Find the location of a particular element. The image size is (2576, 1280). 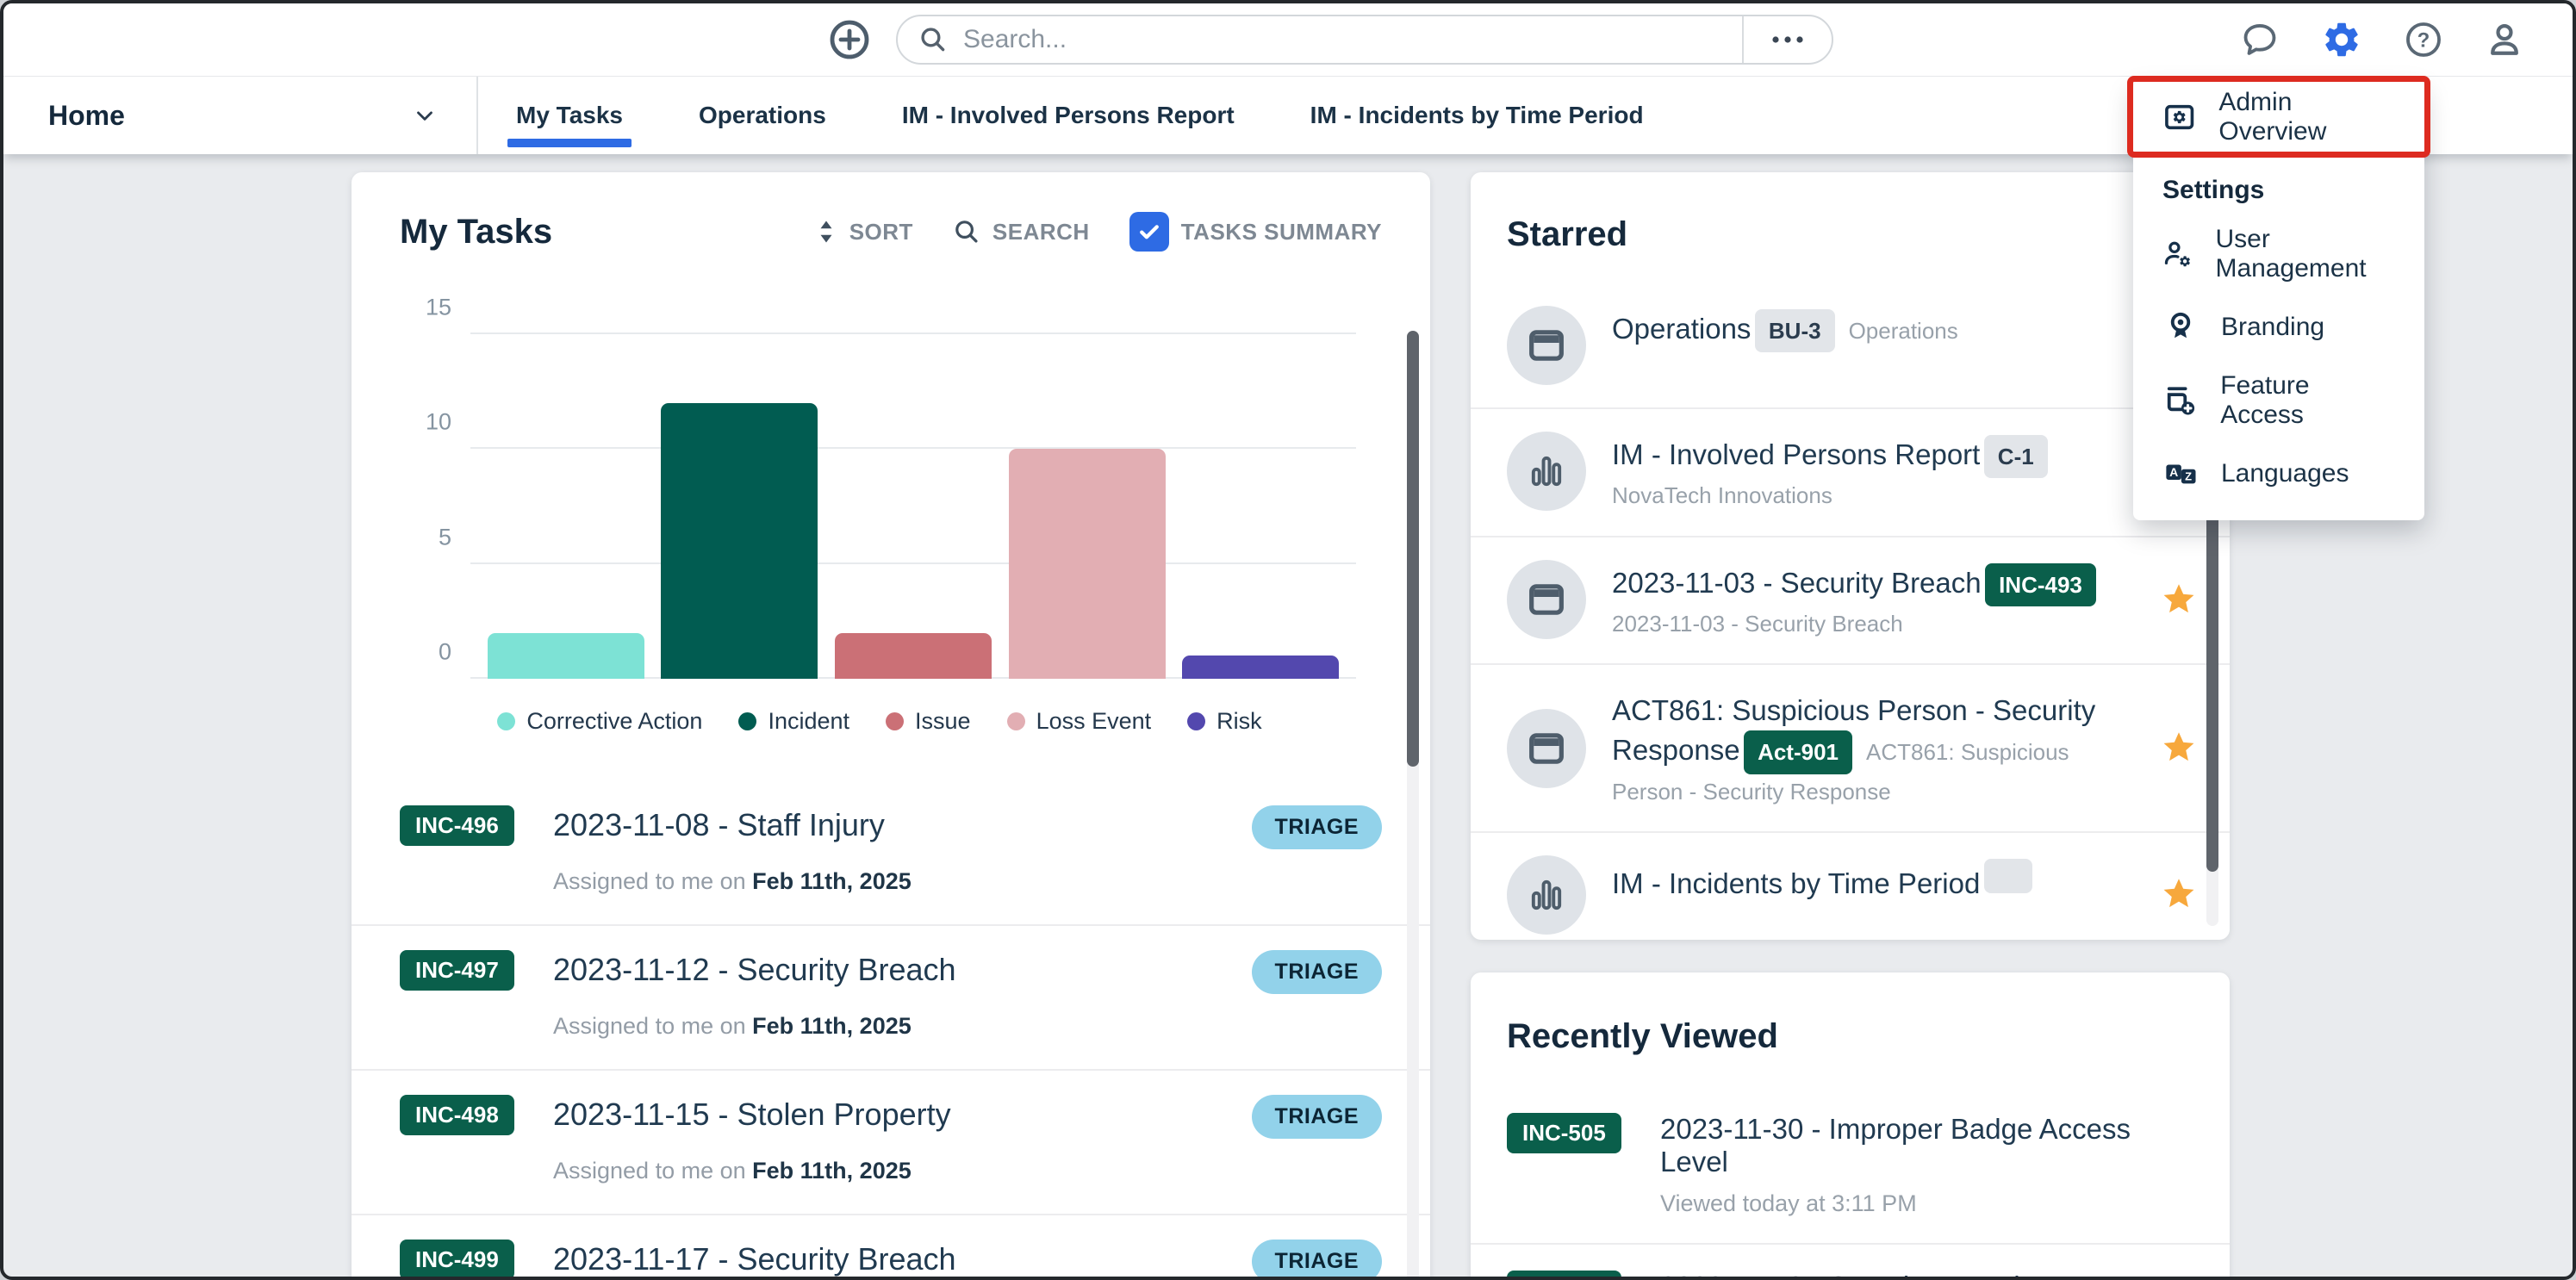

task-title: 2023-11-15 - Stolen Property is located at coordinates (752, 1114).